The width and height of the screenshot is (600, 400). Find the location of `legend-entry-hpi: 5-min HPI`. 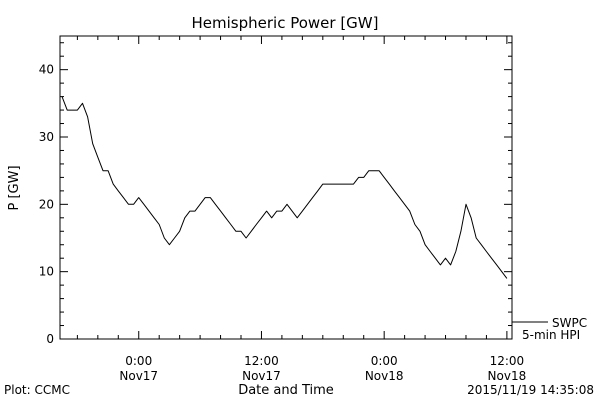

legend-entry-hpi: 5-min HPI is located at coordinates (551, 335).